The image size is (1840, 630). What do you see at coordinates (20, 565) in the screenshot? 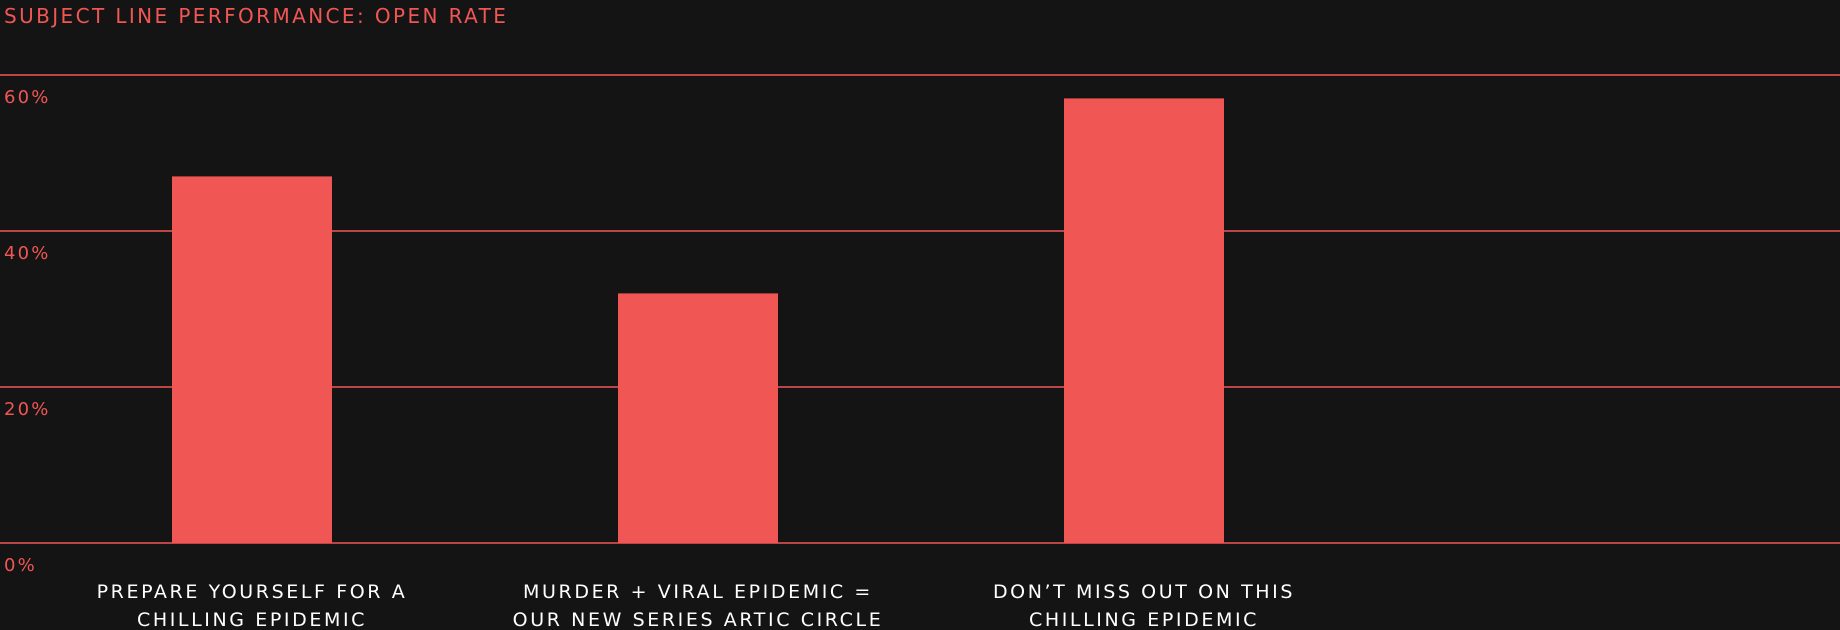
I see `y-tick-label: 0%` at bounding box center [20, 565].